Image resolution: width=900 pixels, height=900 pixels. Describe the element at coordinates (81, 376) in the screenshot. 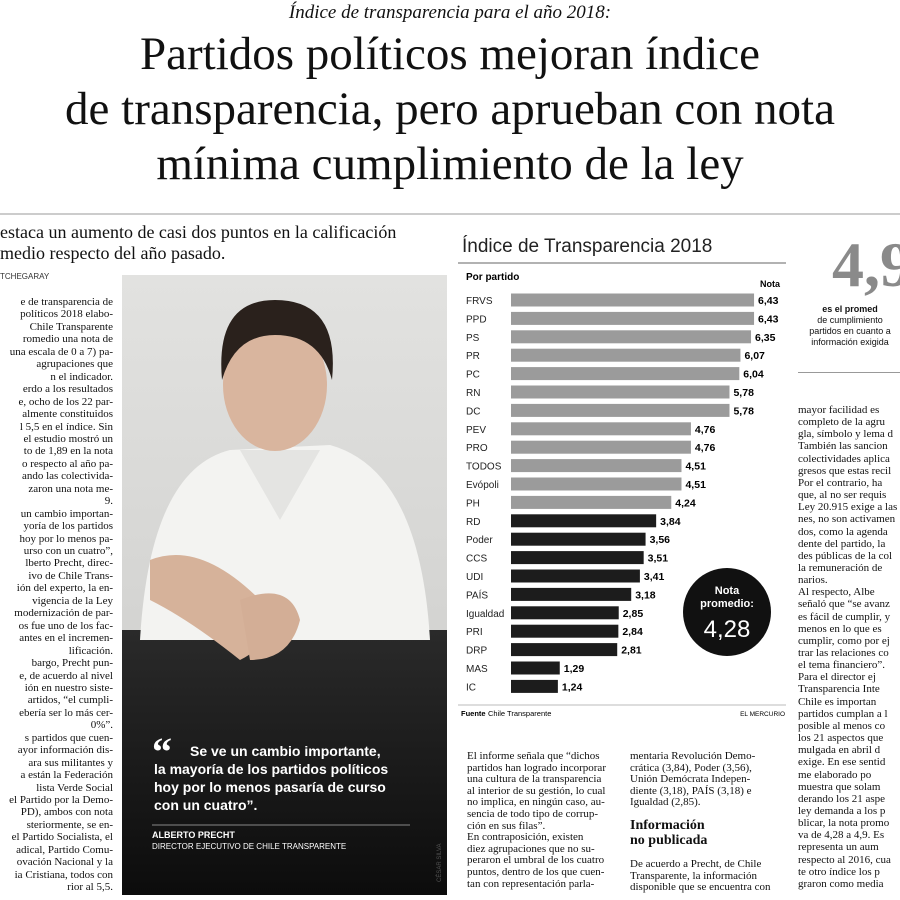

I see `text-line: n el indicador.` at that location.